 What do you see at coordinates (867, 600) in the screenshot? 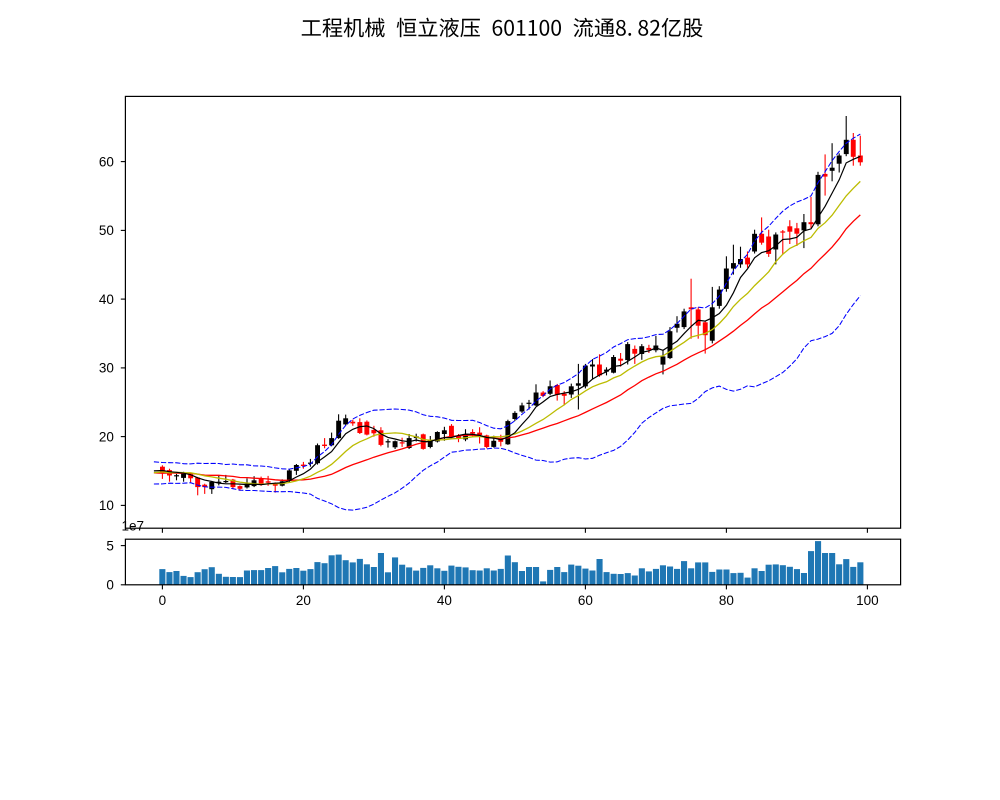
I see `svg-text: 100` at bounding box center [867, 600].